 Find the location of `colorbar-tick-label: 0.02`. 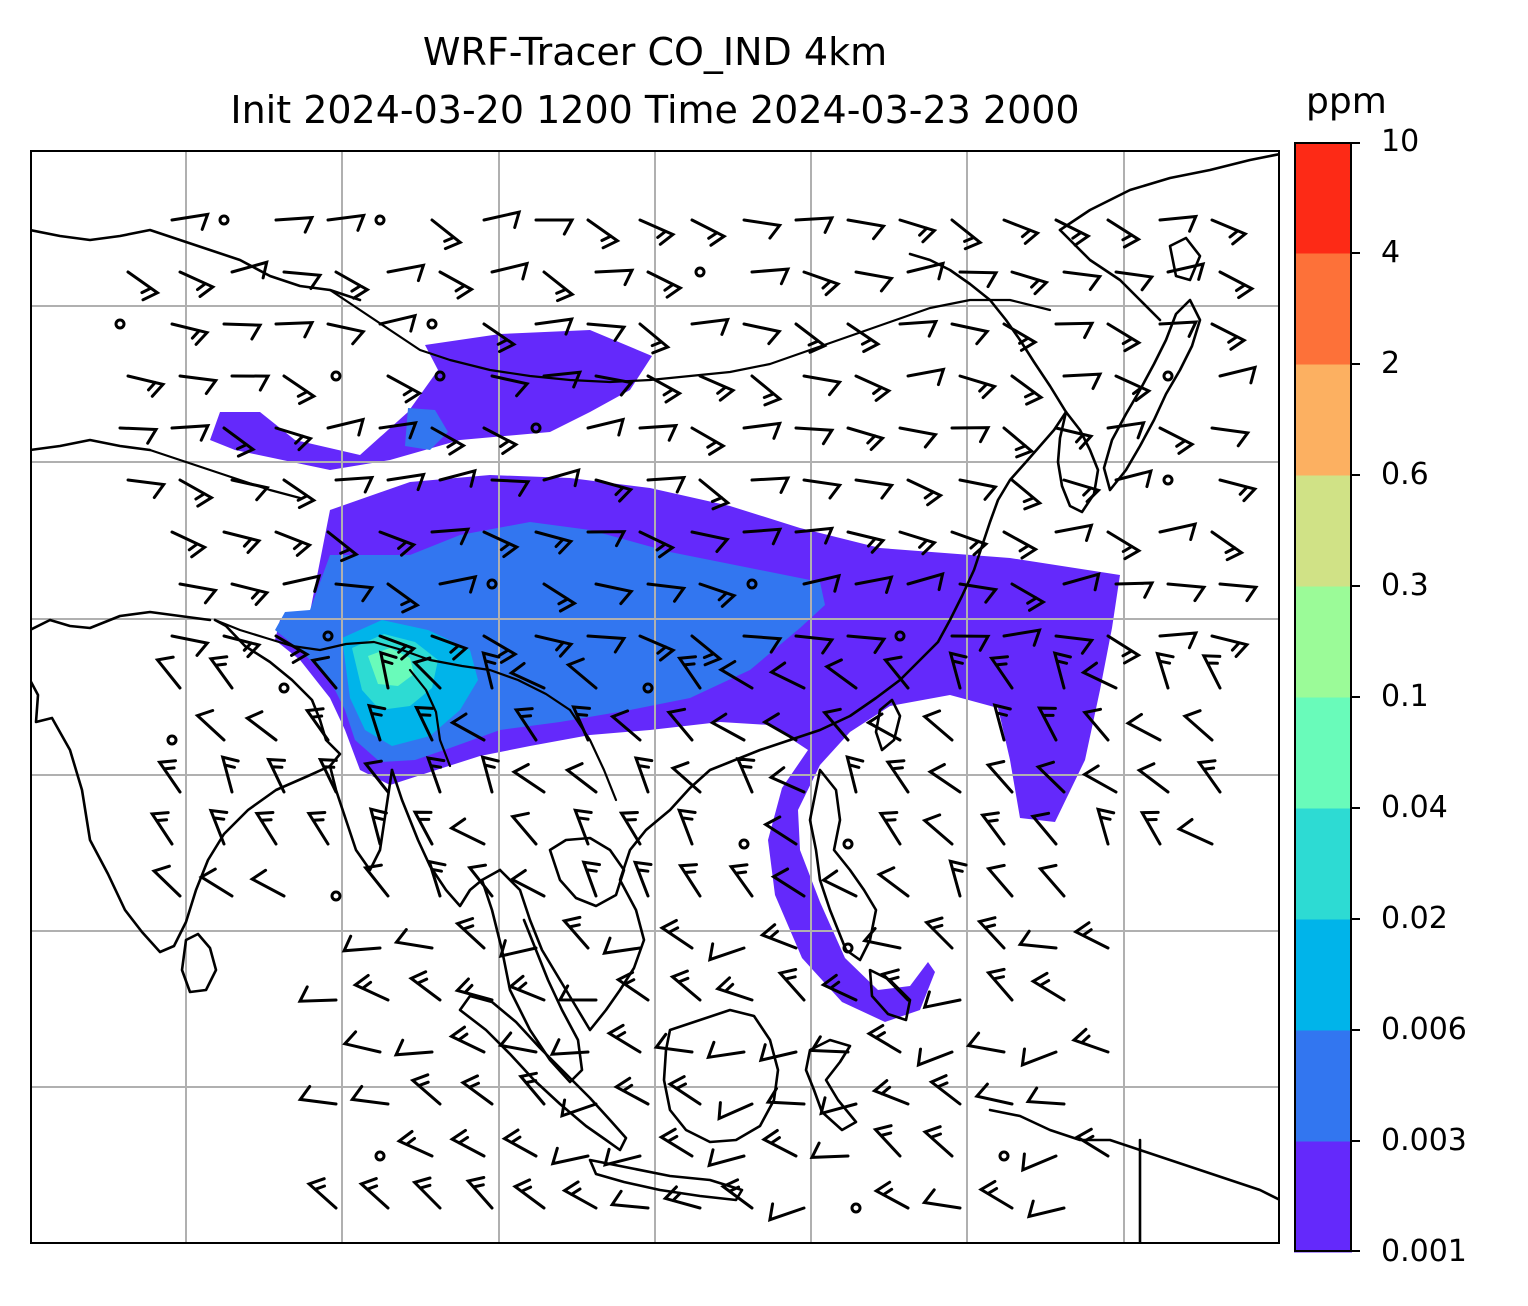

colorbar-tick-label: 0.02 is located at coordinates (1414, 918).